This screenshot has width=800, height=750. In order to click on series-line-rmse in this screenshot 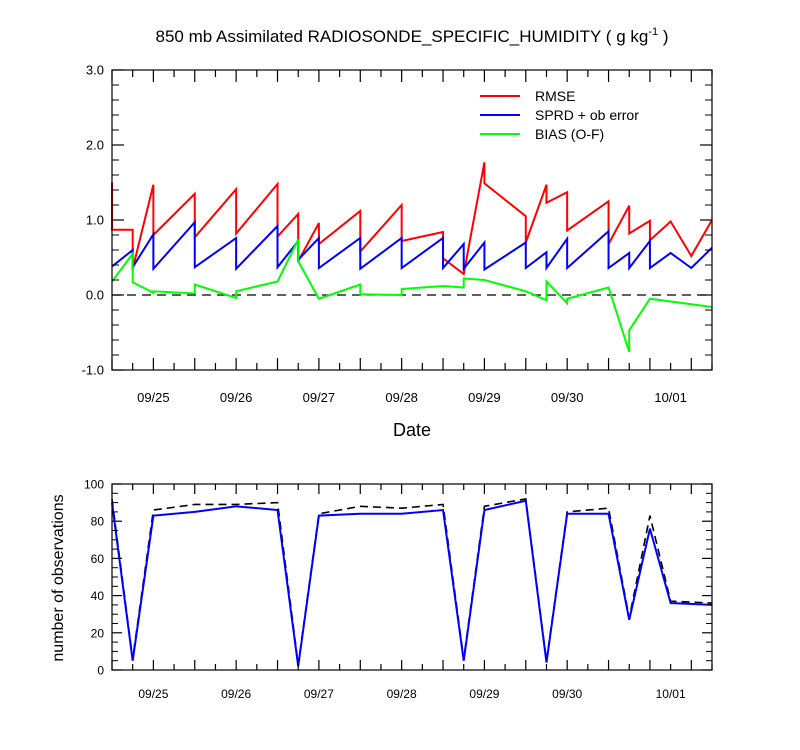, I will do `click(412, 219)`.